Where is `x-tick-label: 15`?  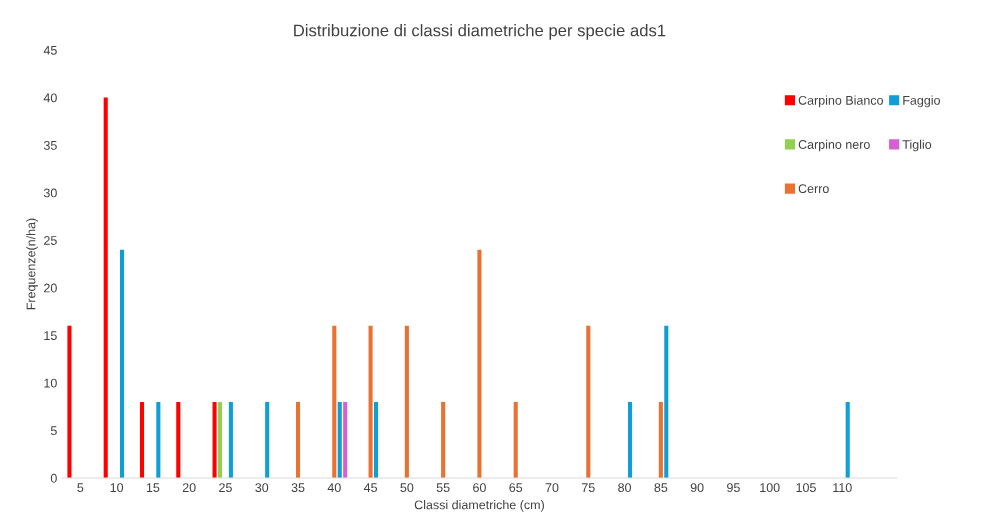
x-tick-label: 15 is located at coordinates (153, 488).